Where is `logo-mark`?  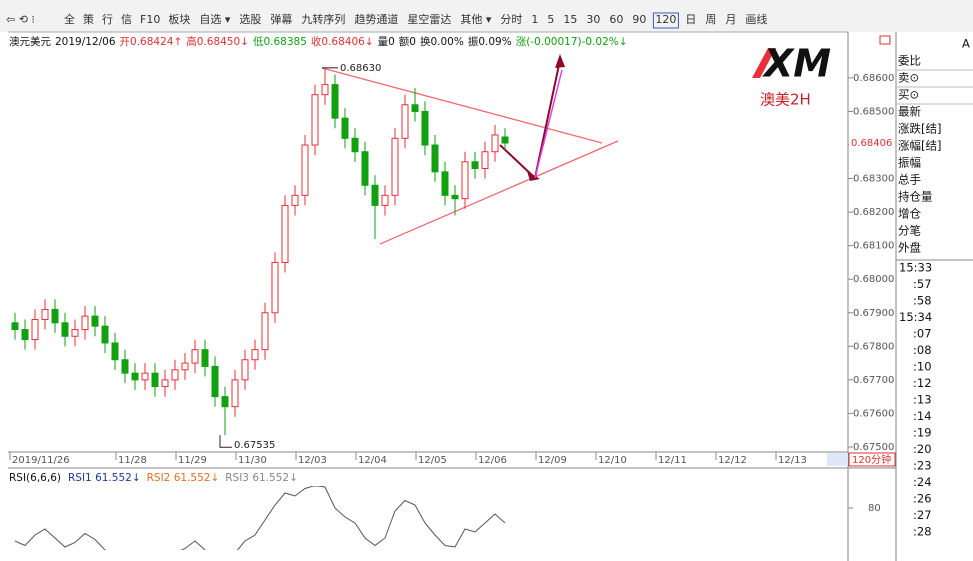
logo-mark is located at coordinates (764, 63).